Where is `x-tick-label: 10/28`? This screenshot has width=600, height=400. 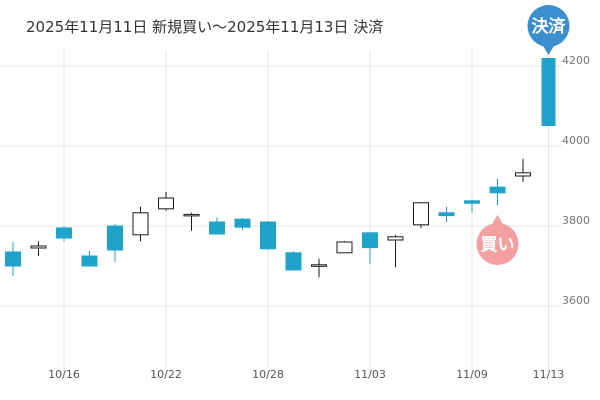
x-tick-label: 10/28 is located at coordinates (268, 374).